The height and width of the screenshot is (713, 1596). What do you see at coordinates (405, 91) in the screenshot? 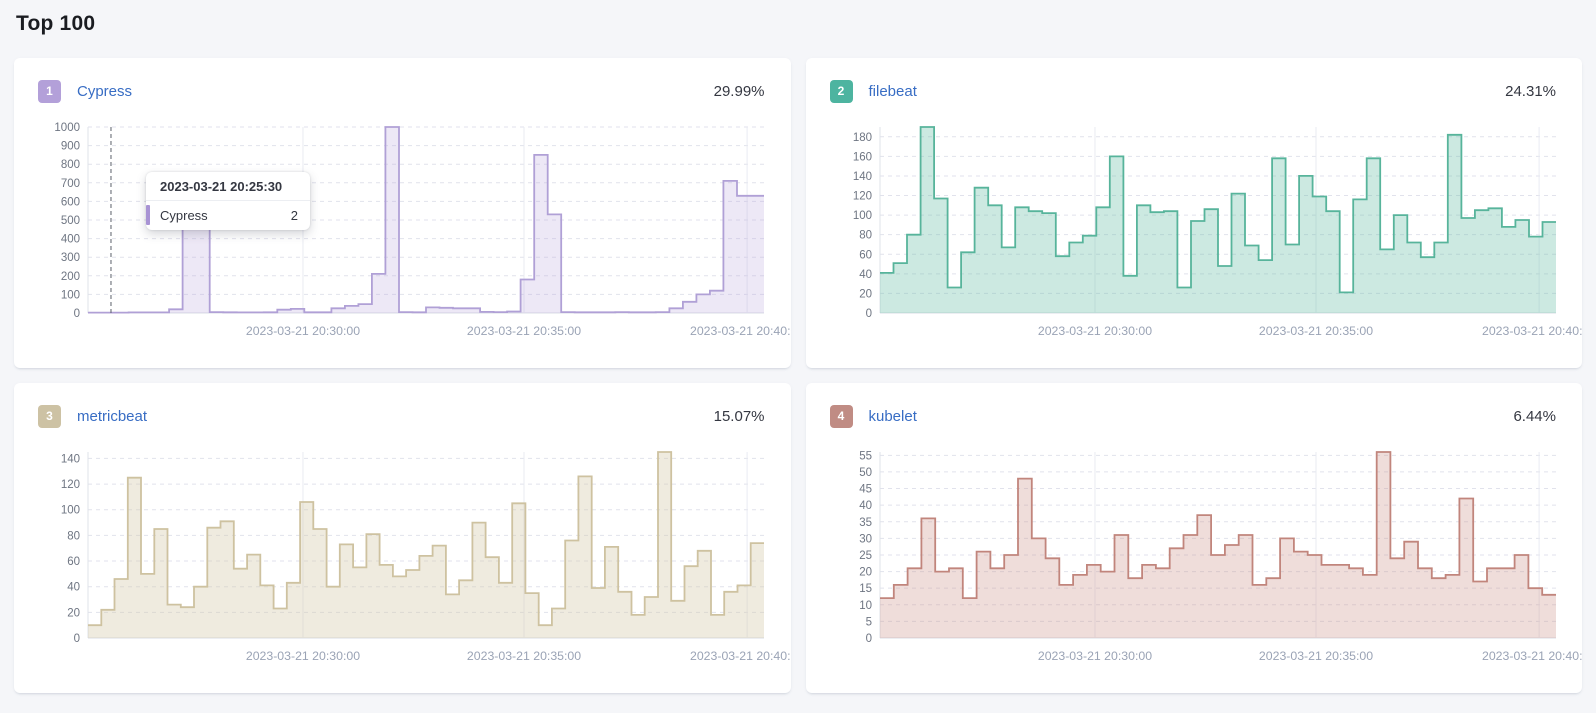
I see `panel-header: 1 Cypress 29.99%` at bounding box center [405, 91].